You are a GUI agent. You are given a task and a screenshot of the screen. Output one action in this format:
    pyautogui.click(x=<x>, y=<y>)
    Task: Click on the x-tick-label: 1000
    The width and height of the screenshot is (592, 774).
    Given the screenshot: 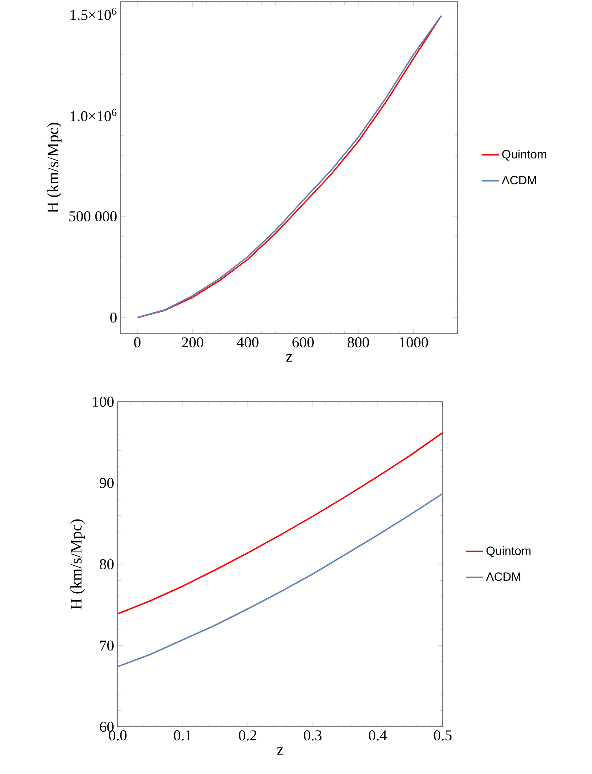 What is the action you would take?
    pyautogui.click(x=414, y=343)
    